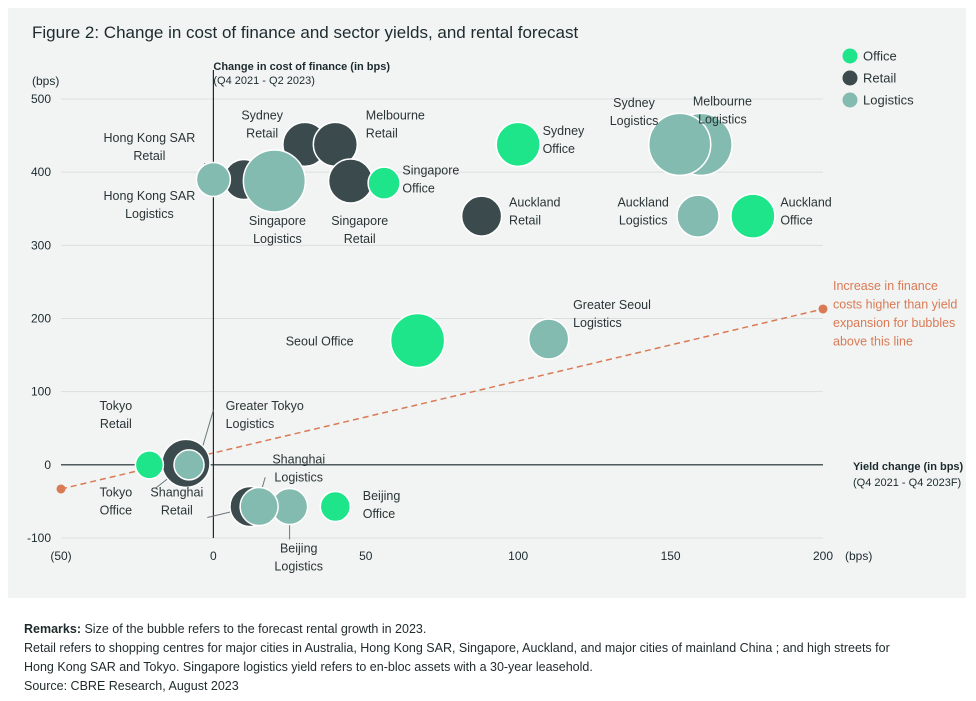 Image resolution: width=976 pixels, height=701 pixels. Describe the element at coordinates (150, 205) in the screenshot. I see `bubble-label-hong-kong-sar-logistics: Hong Kong SAR Logistics` at that location.